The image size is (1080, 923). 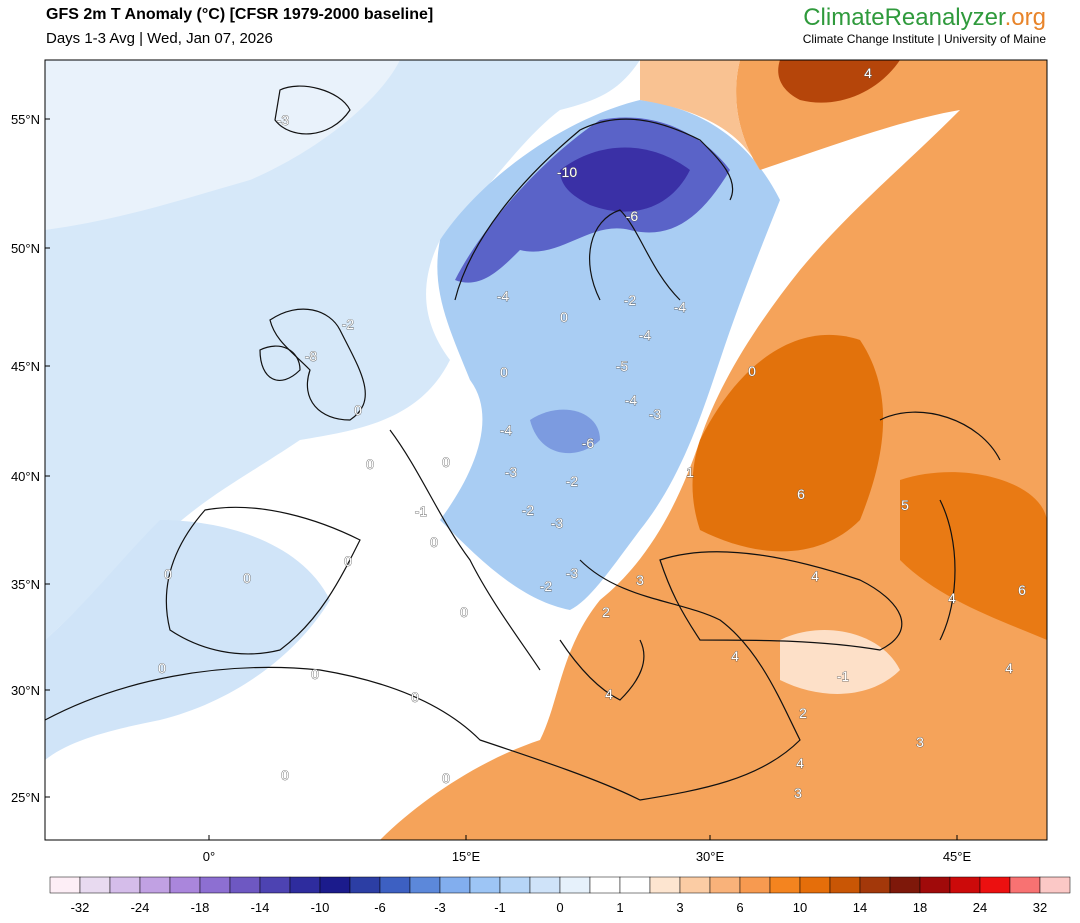 I want to click on cool-north, so click(x=222, y=145).